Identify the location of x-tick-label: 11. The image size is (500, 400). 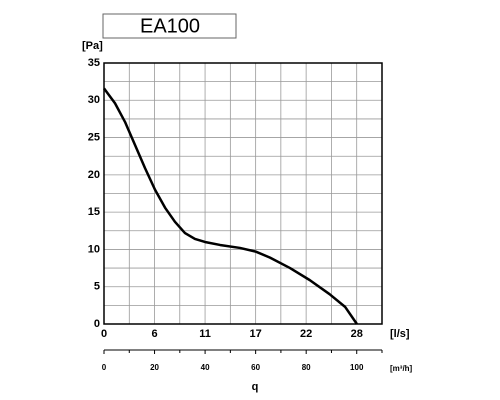
(205, 334).